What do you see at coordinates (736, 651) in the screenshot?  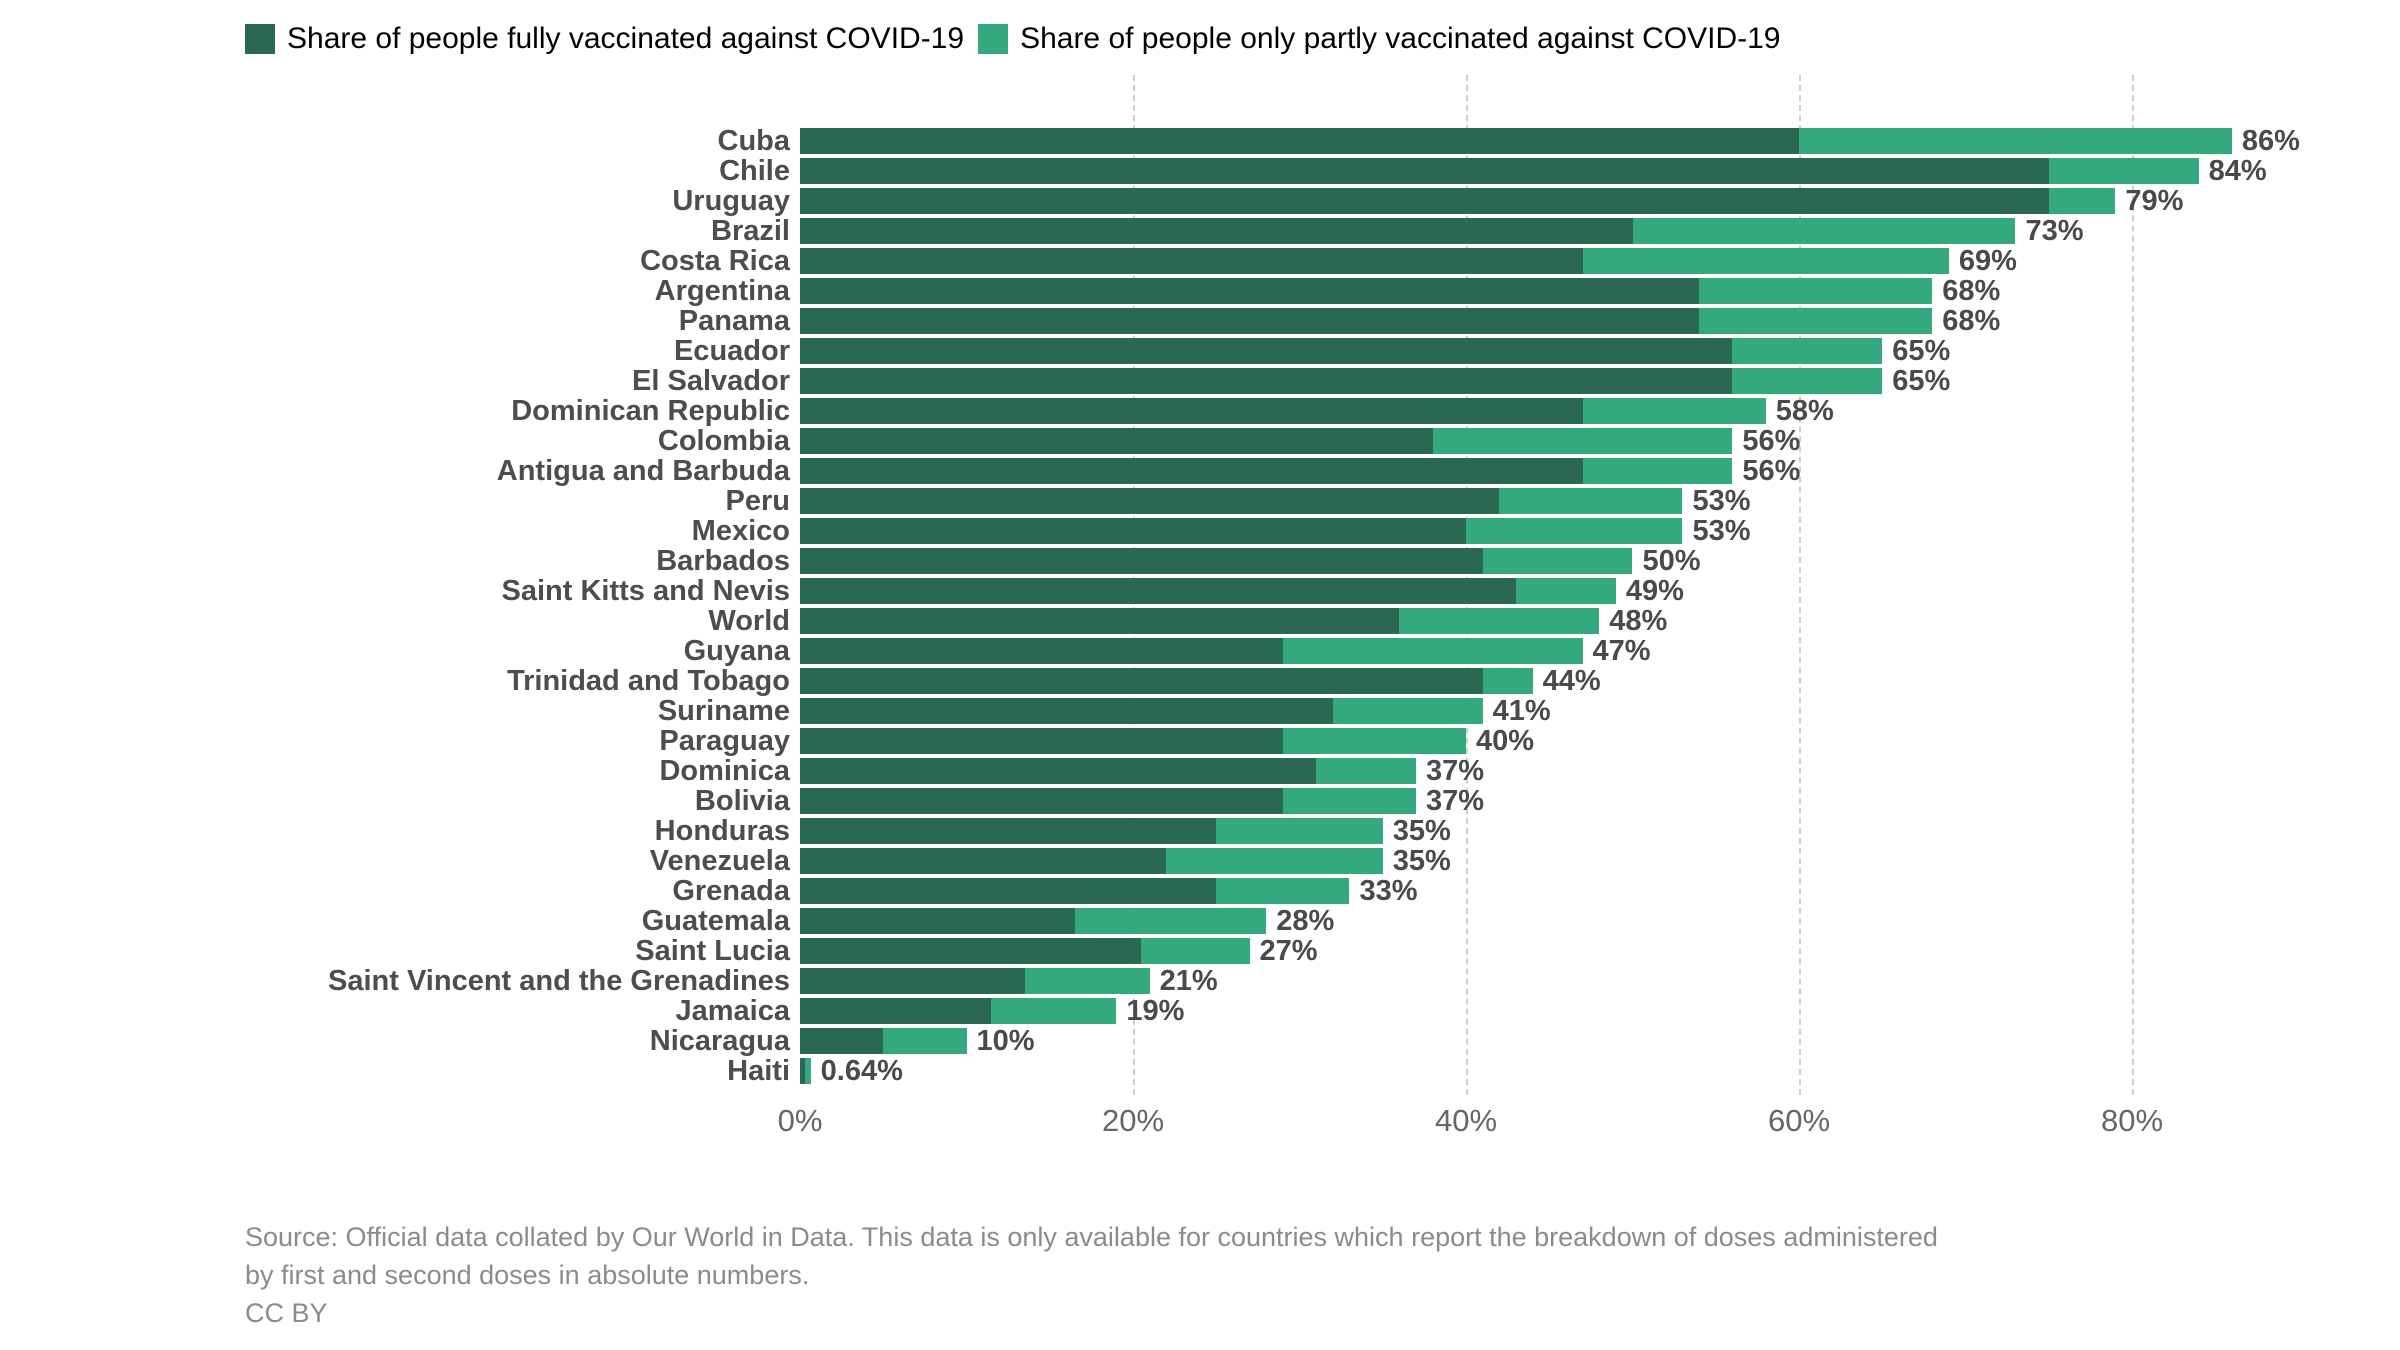 I see `country-label: Guyana` at bounding box center [736, 651].